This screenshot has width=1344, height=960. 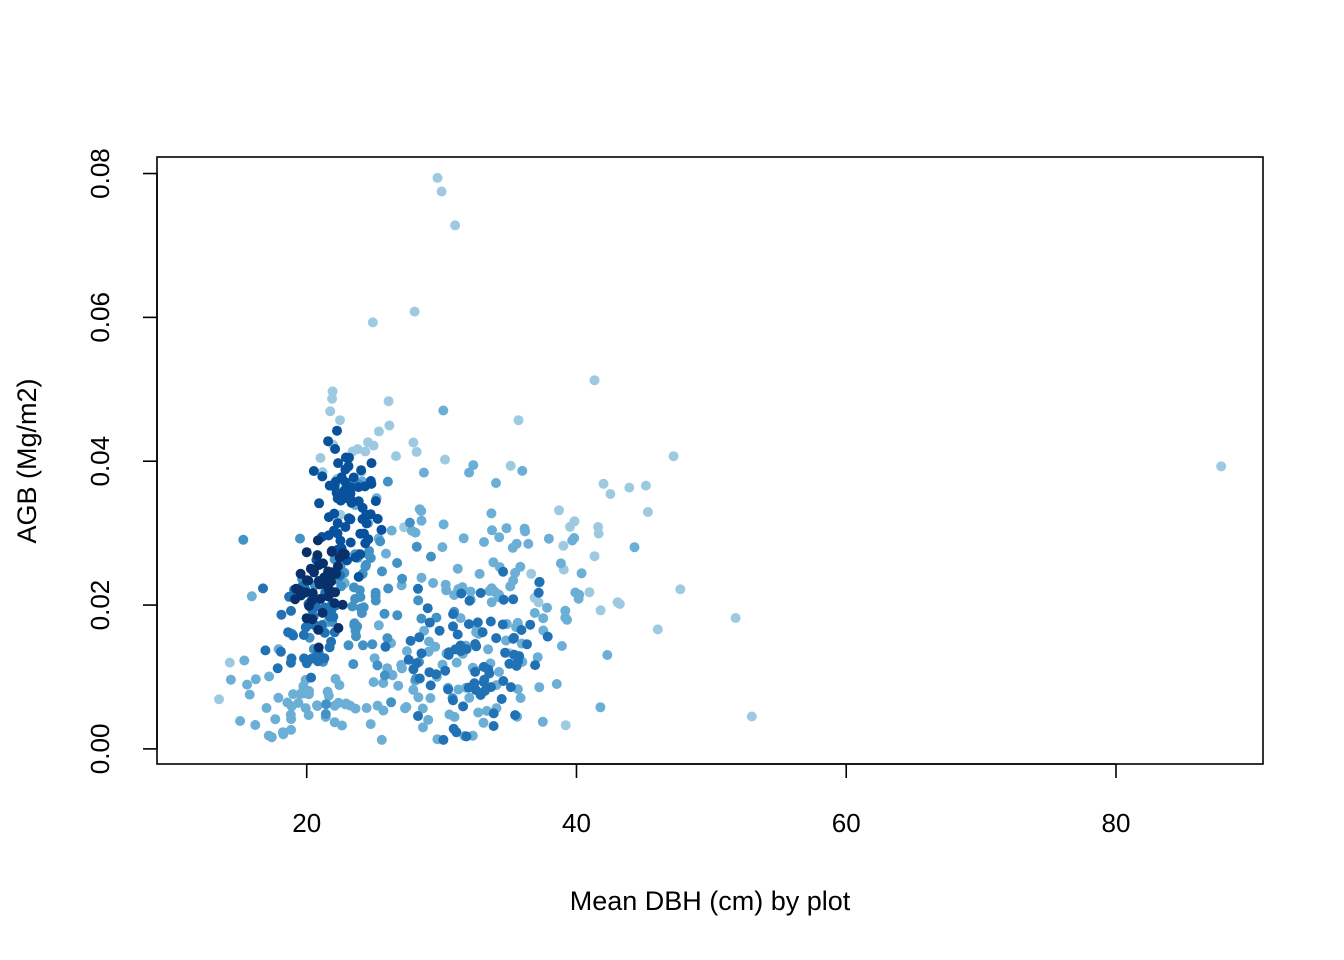 What do you see at coordinates (1116, 823) in the screenshot?
I see `x-tick-label: 80` at bounding box center [1116, 823].